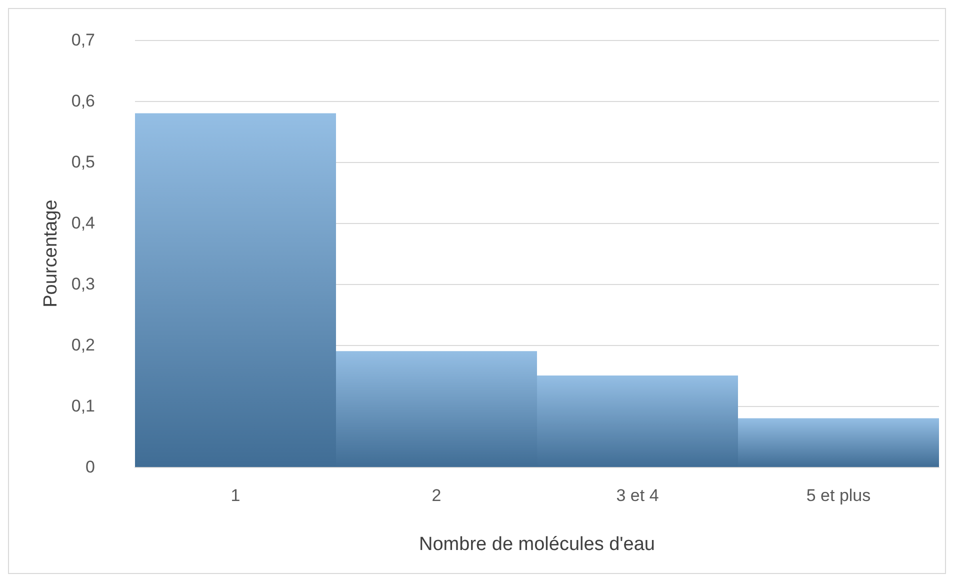 This screenshot has height=579, width=956. What do you see at coordinates (437, 495) in the screenshot?
I see `x-tick-label: 2` at bounding box center [437, 495].